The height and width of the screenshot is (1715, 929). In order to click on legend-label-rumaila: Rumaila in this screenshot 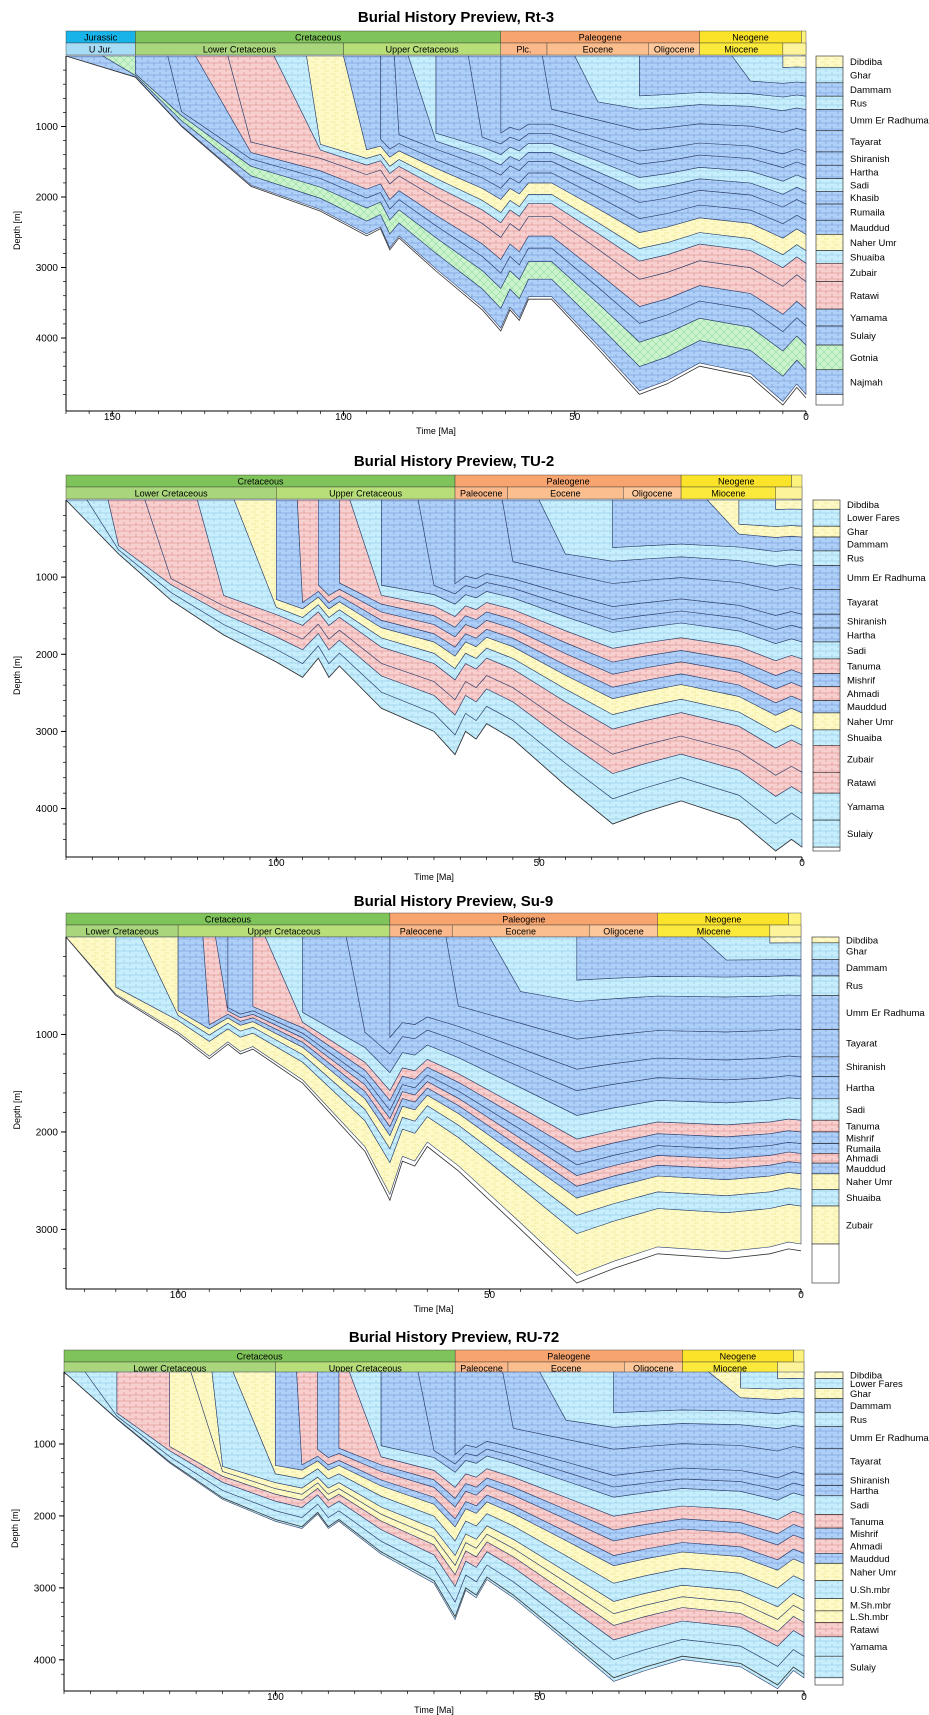, I will do `click(868, 213)`.